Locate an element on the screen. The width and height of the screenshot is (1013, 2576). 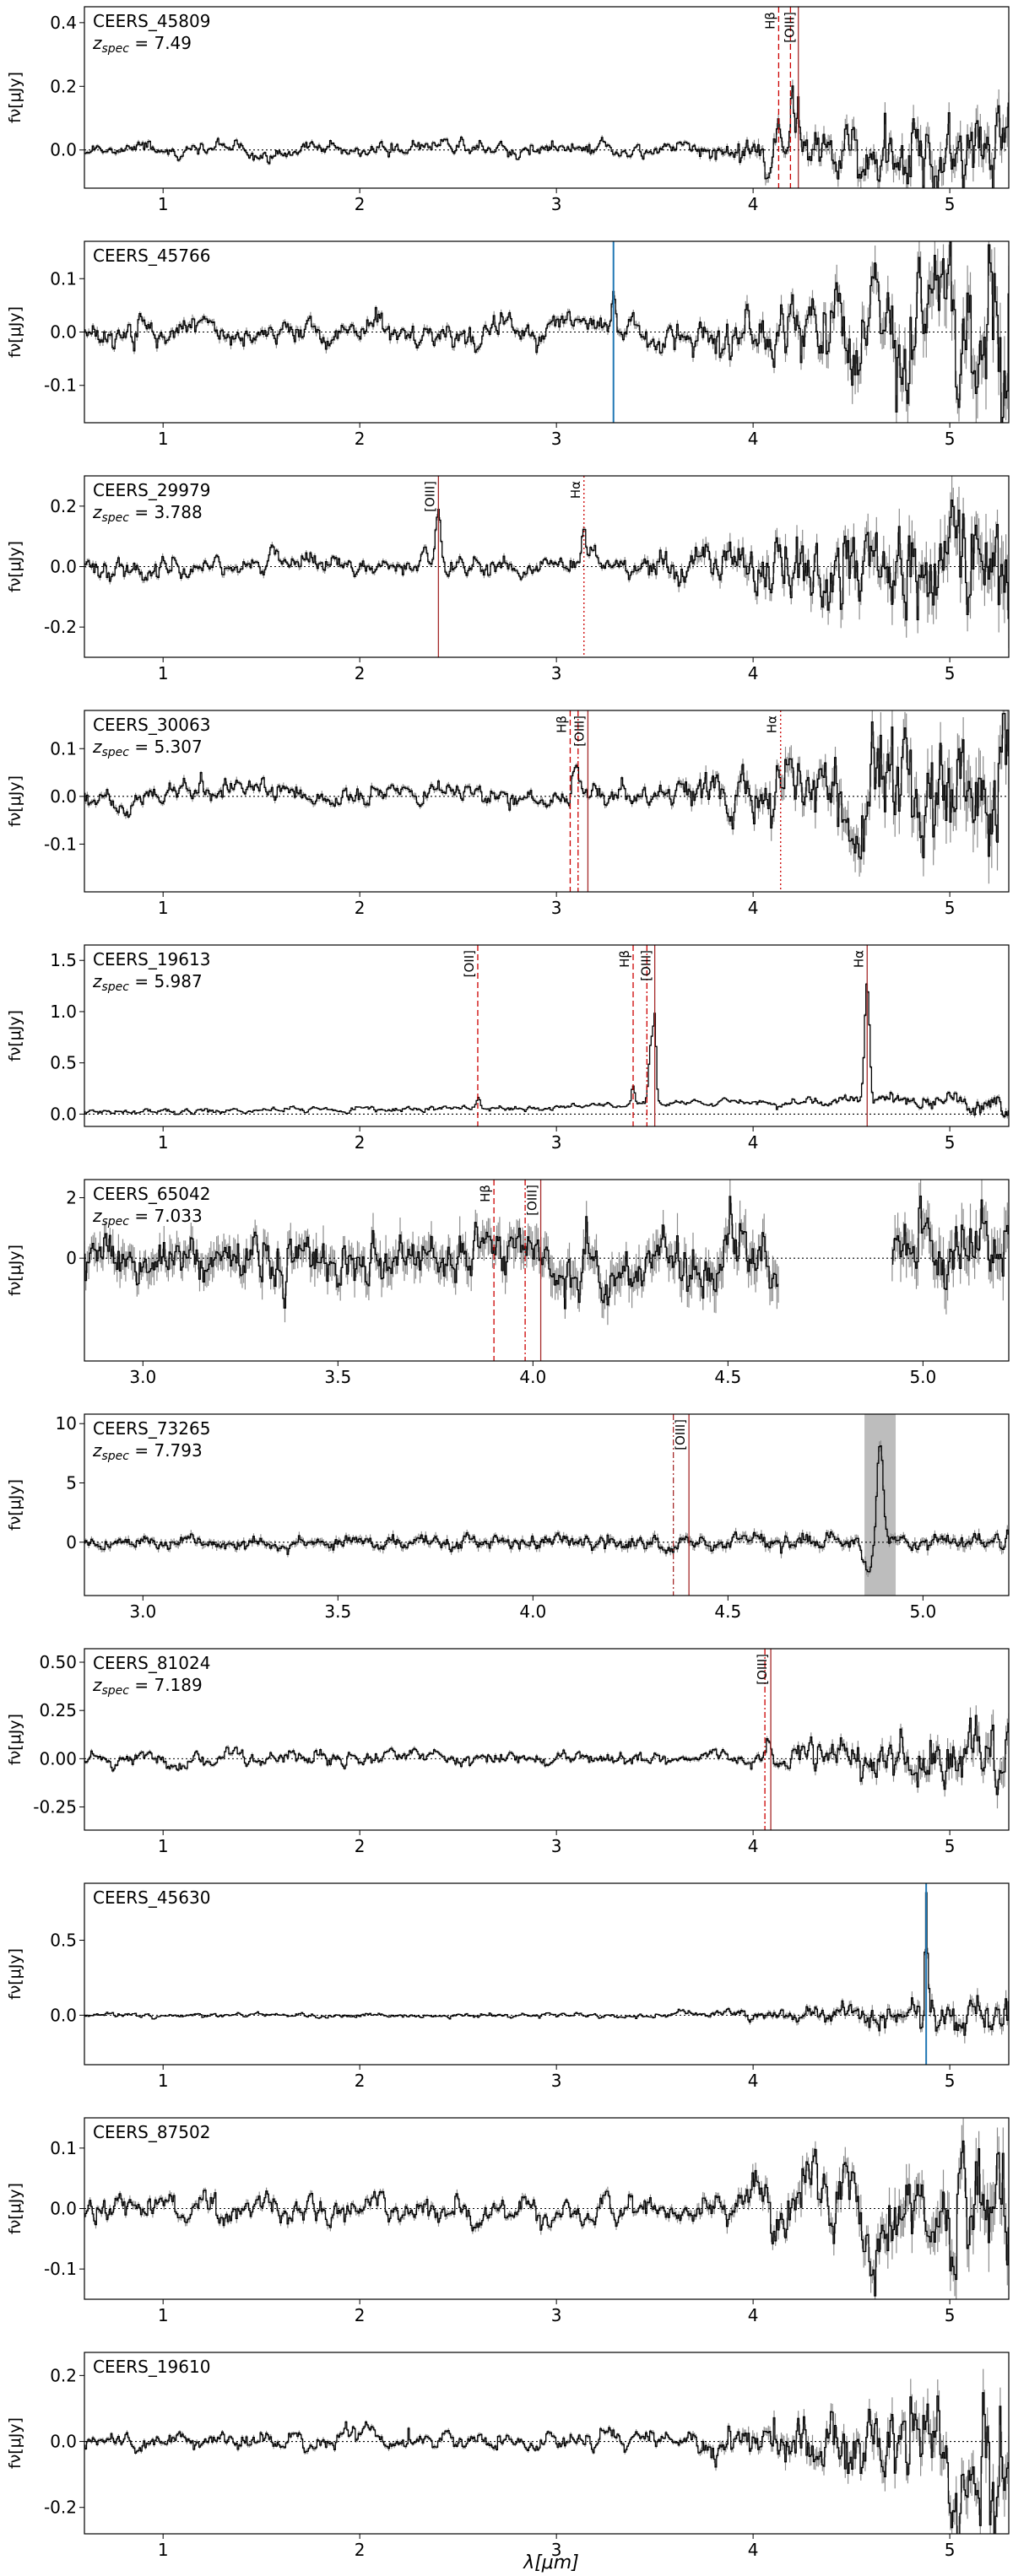
panel-CEERS_45630: 1 2 3 4 5 0.0 0.5 fν[μJy] CEERS_45630 is located at coordinates (508, 1987).